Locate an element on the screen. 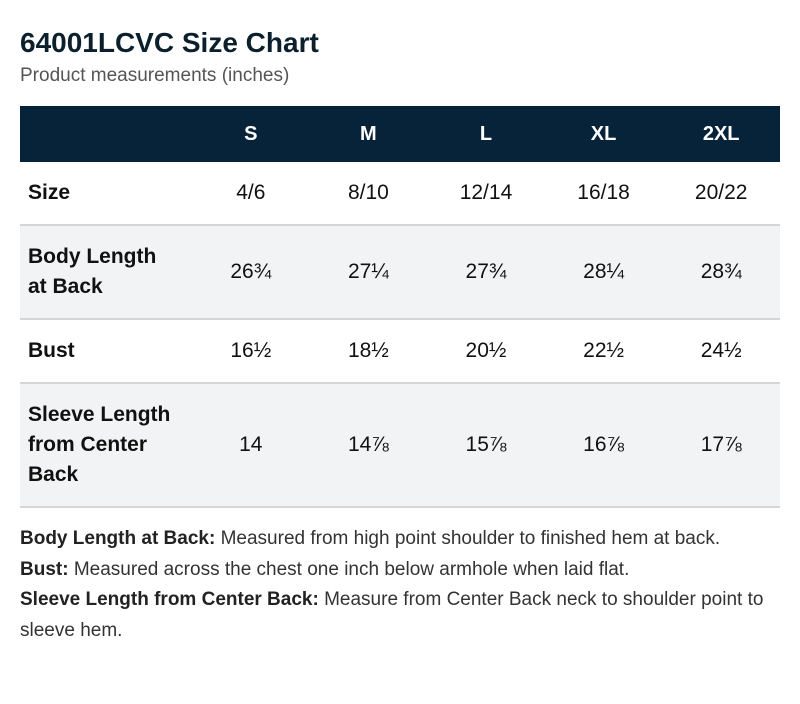  table-cell: 26¾ is located at coordinates (251, 272).